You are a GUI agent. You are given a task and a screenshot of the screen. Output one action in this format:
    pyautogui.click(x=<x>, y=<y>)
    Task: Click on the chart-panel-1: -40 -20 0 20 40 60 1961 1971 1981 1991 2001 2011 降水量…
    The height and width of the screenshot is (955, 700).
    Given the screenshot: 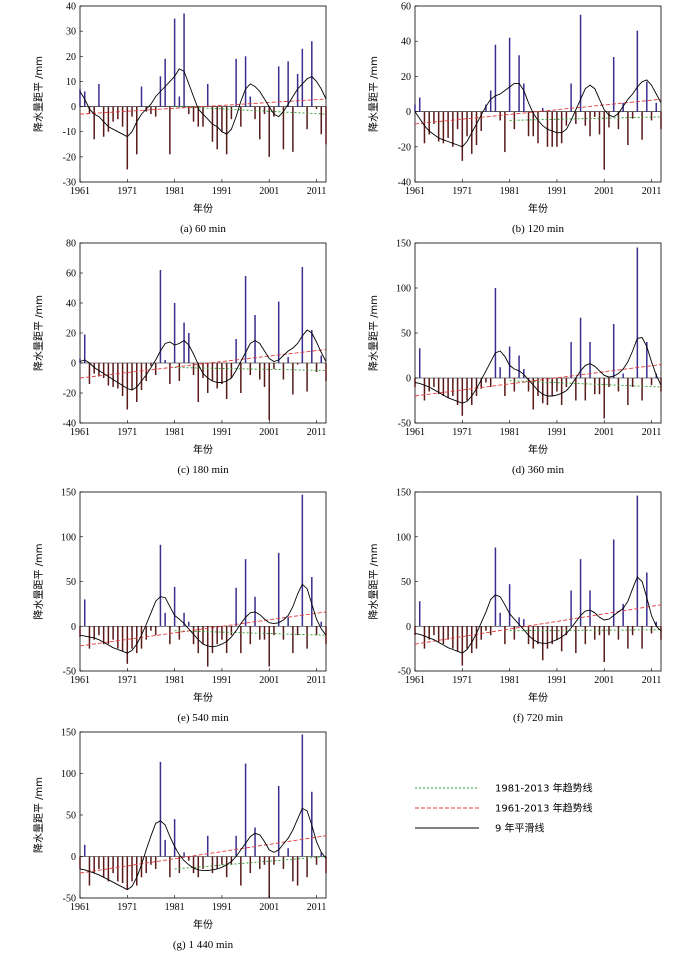 What is the action you would take?
    pyautogui.click(x=514, y=118)
    